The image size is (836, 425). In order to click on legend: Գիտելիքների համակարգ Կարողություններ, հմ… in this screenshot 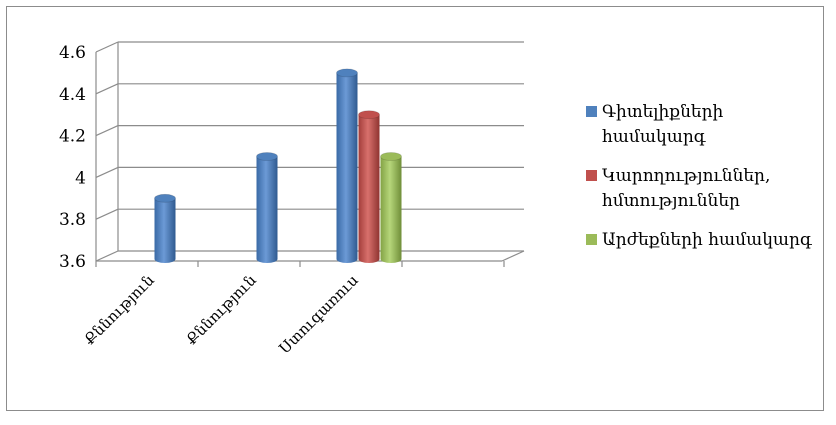, I will do `click(702, 183)`.